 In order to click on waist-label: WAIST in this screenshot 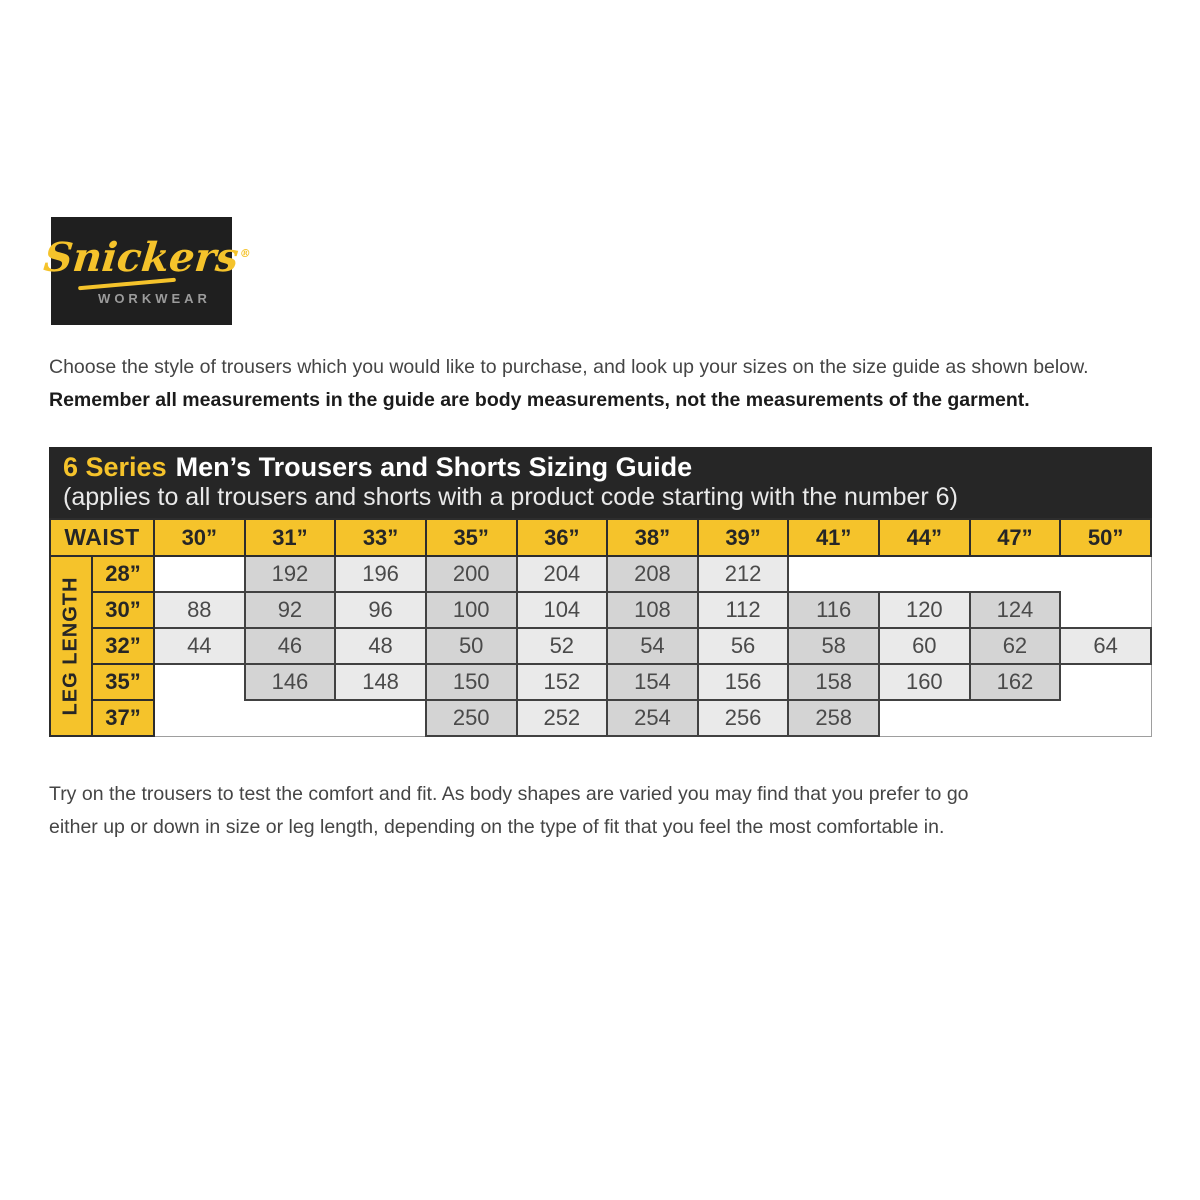, I will do `click(102, 537)`.